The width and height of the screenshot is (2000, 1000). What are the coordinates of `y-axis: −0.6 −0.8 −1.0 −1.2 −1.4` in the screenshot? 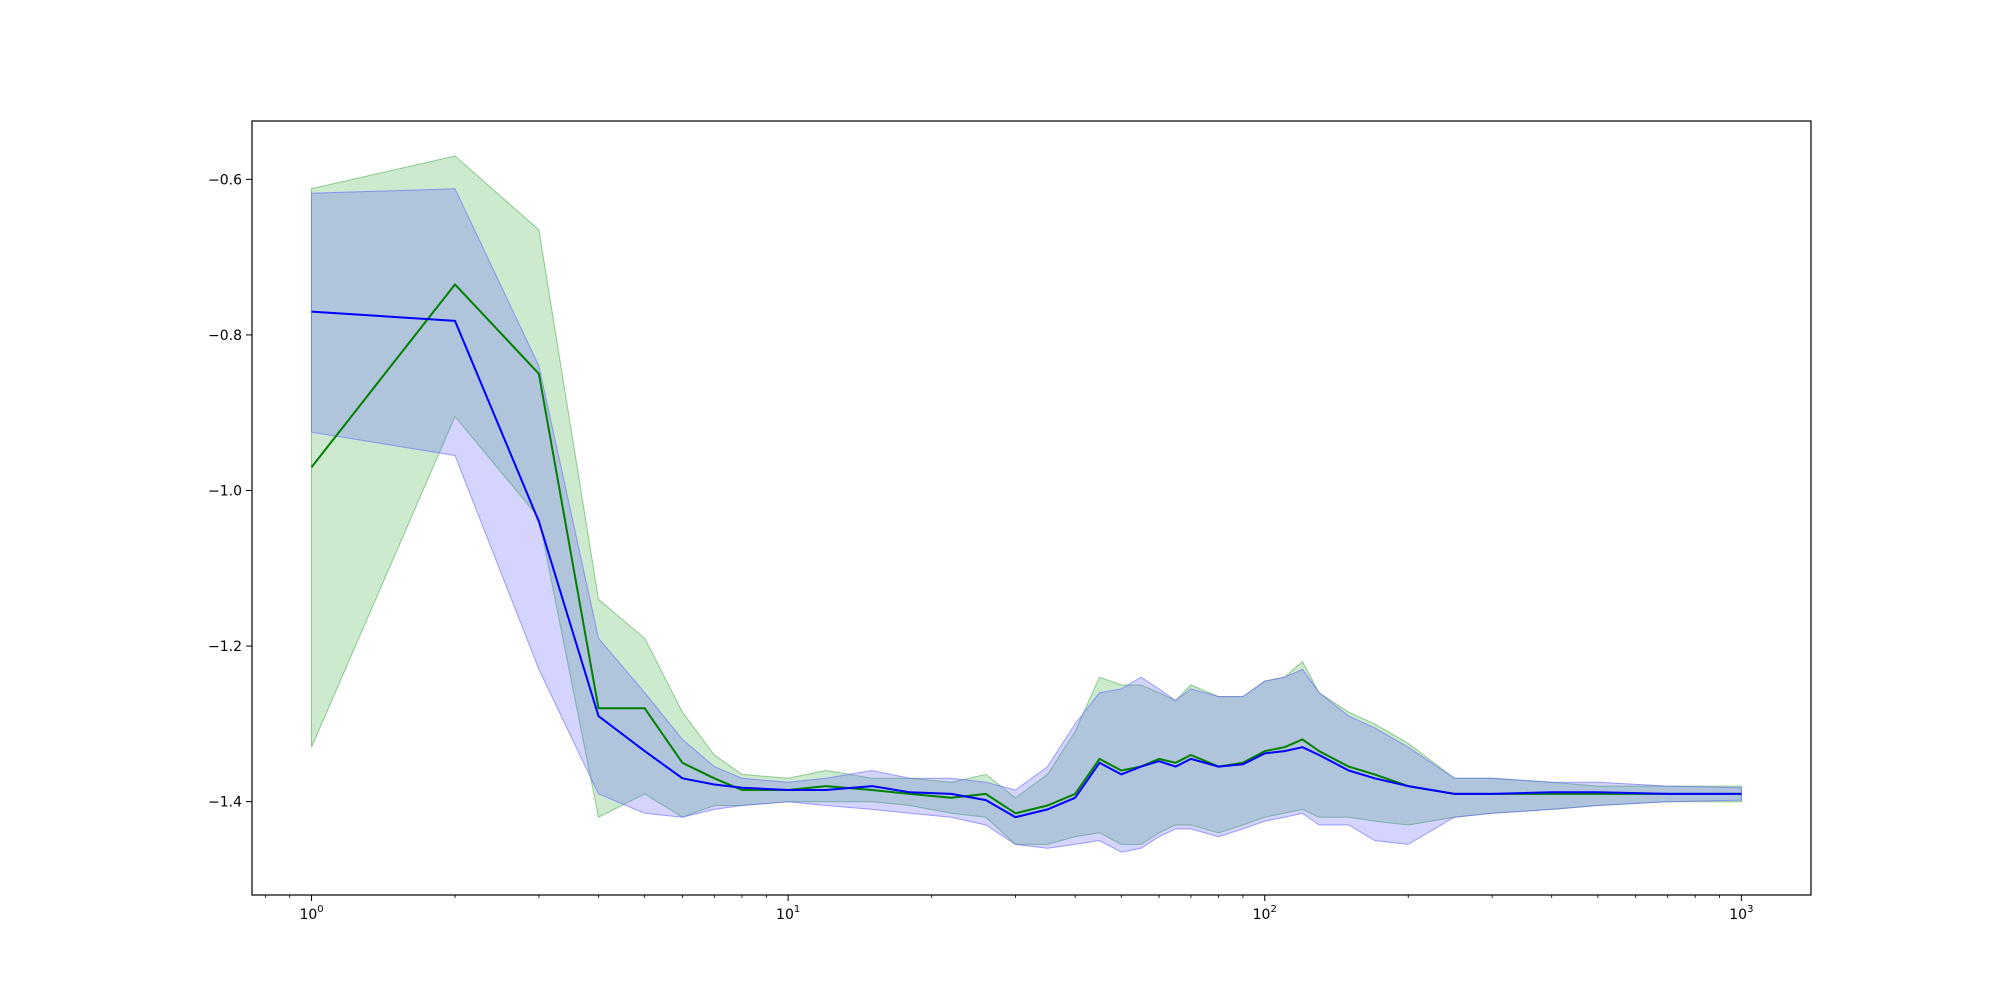 It's located at (230, 491).